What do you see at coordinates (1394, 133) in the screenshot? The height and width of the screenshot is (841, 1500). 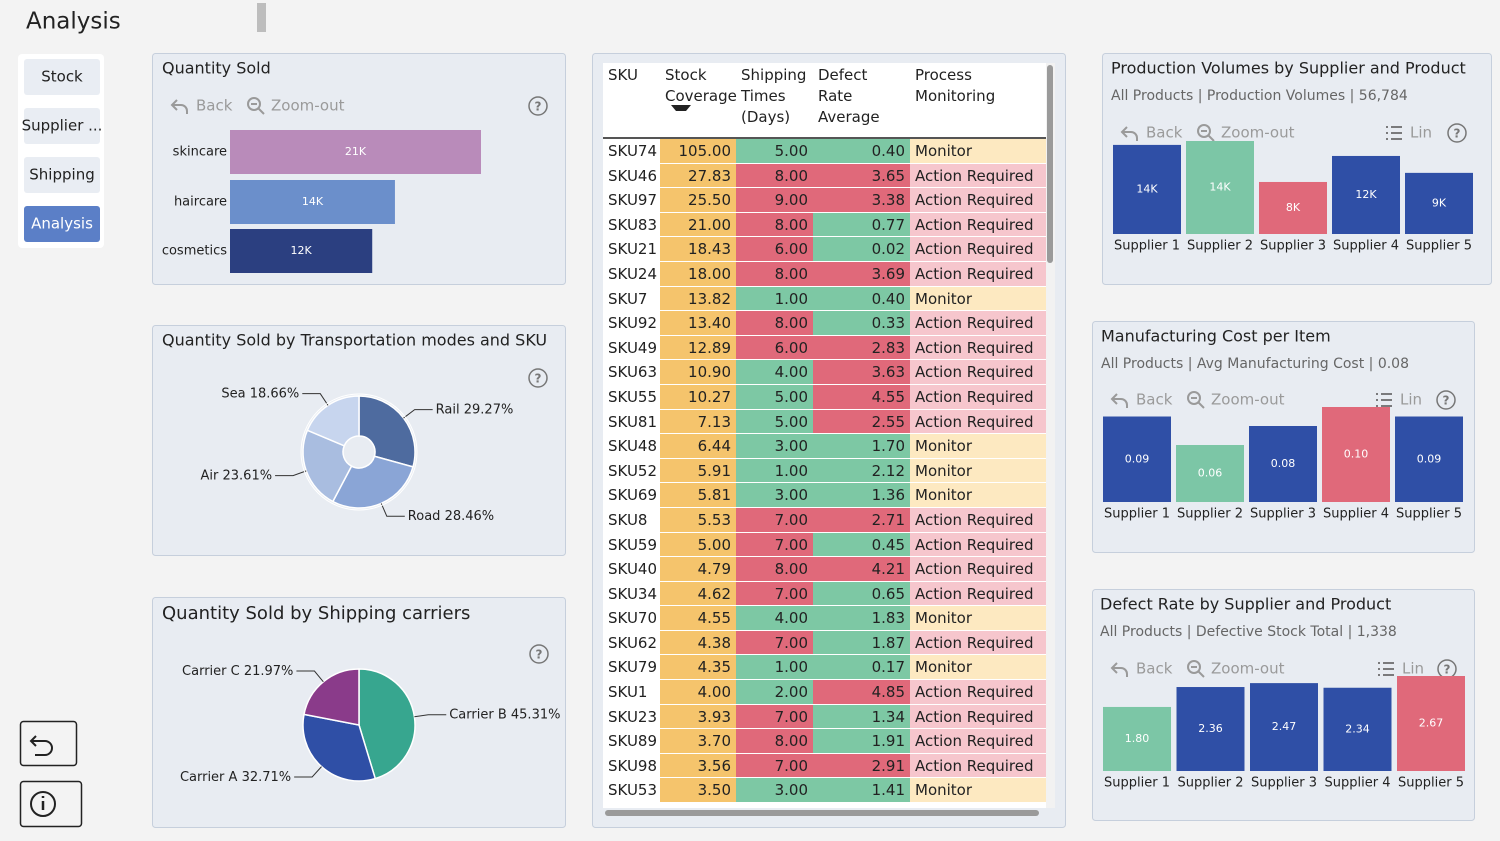 I see `list-icon` at bounding box center [1394, 133].